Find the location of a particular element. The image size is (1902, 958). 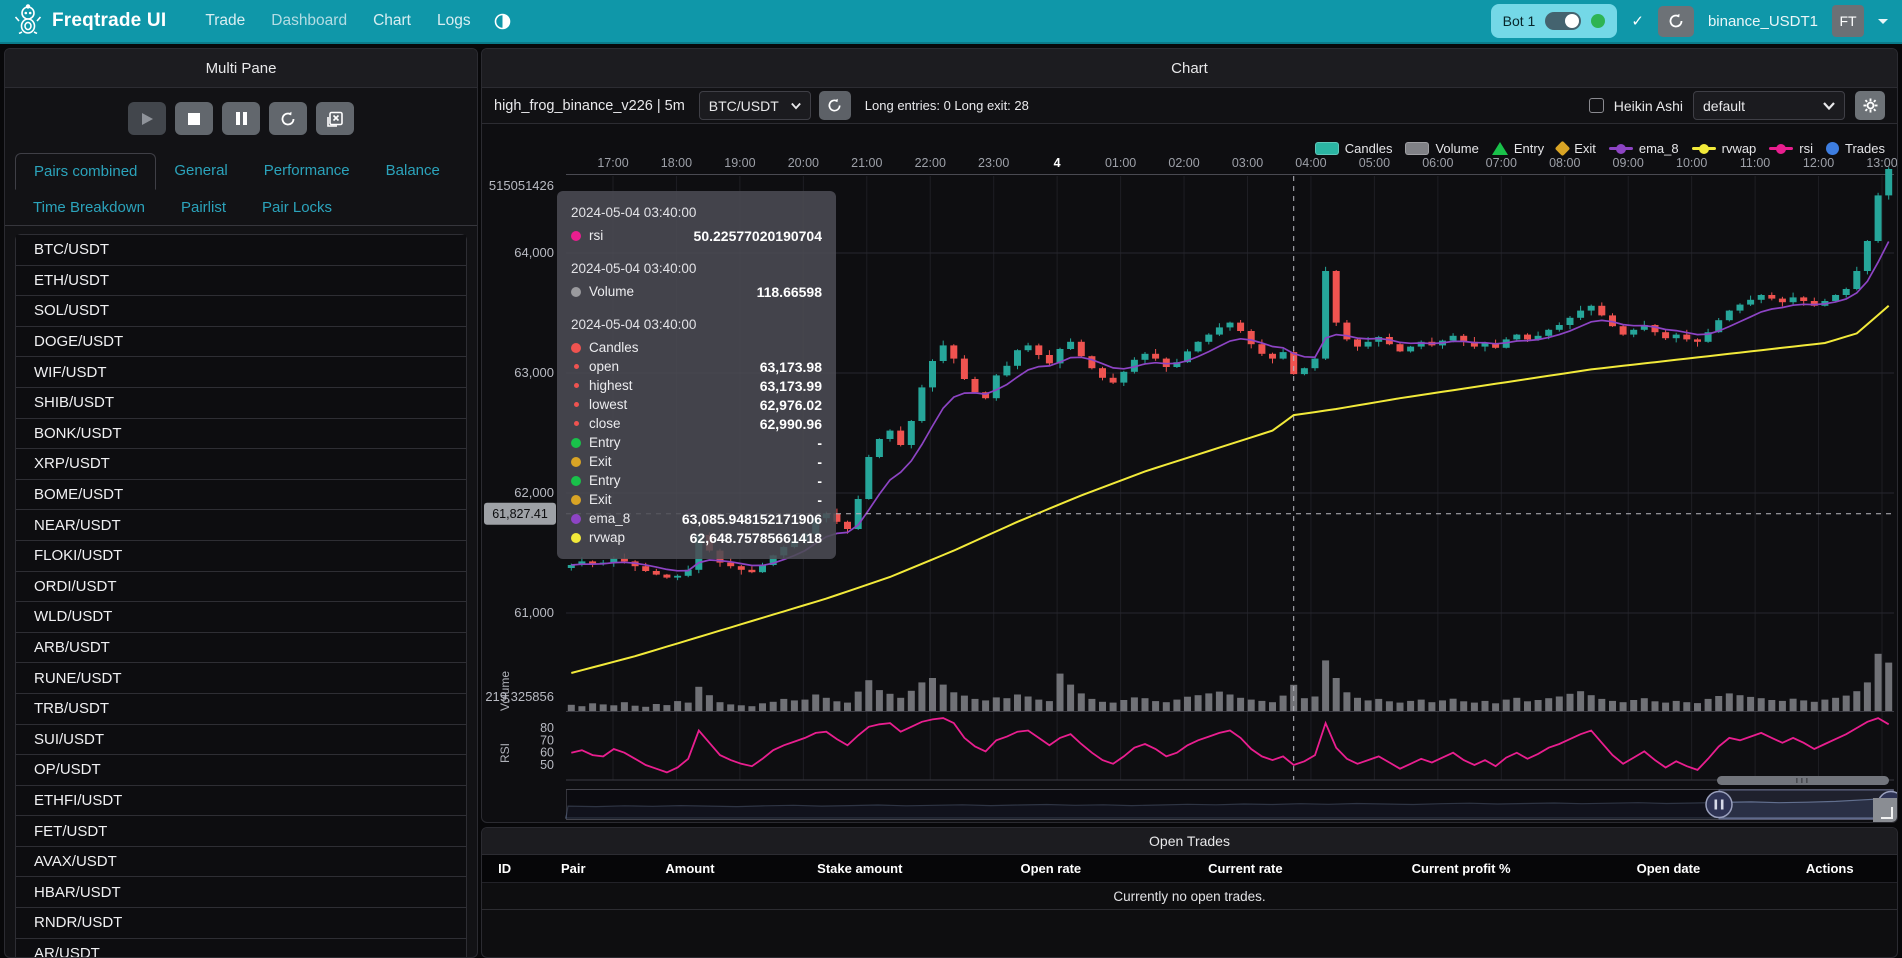

gear-icon is located at coordinates (1870, 105).